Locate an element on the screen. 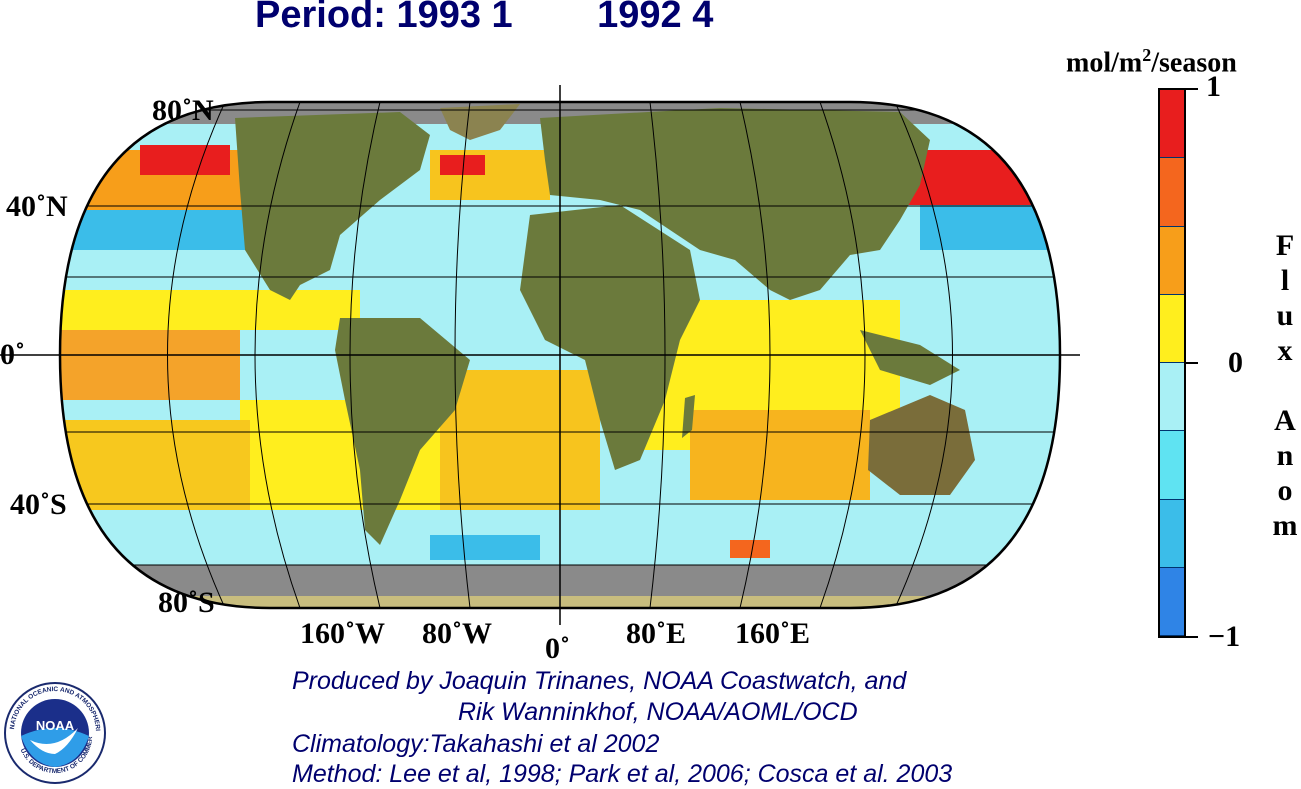  colorbar-tick-min is located at coordinates (1192, 637).